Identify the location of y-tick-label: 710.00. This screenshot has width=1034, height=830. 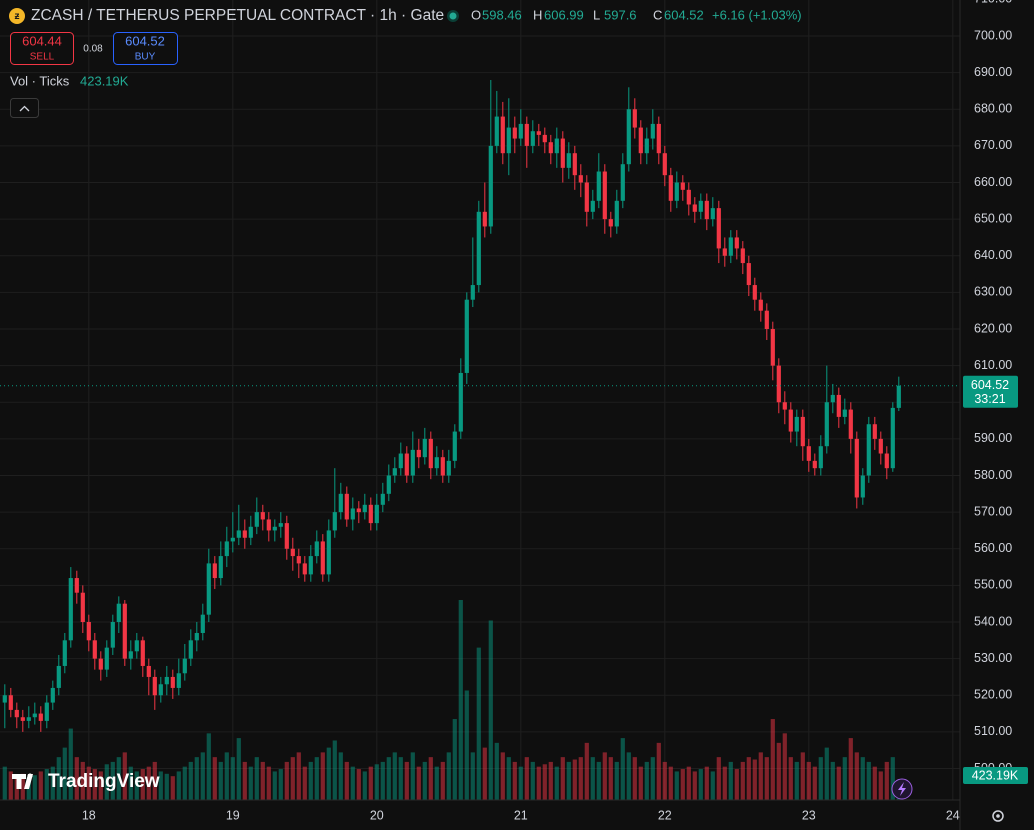
(993, 3).